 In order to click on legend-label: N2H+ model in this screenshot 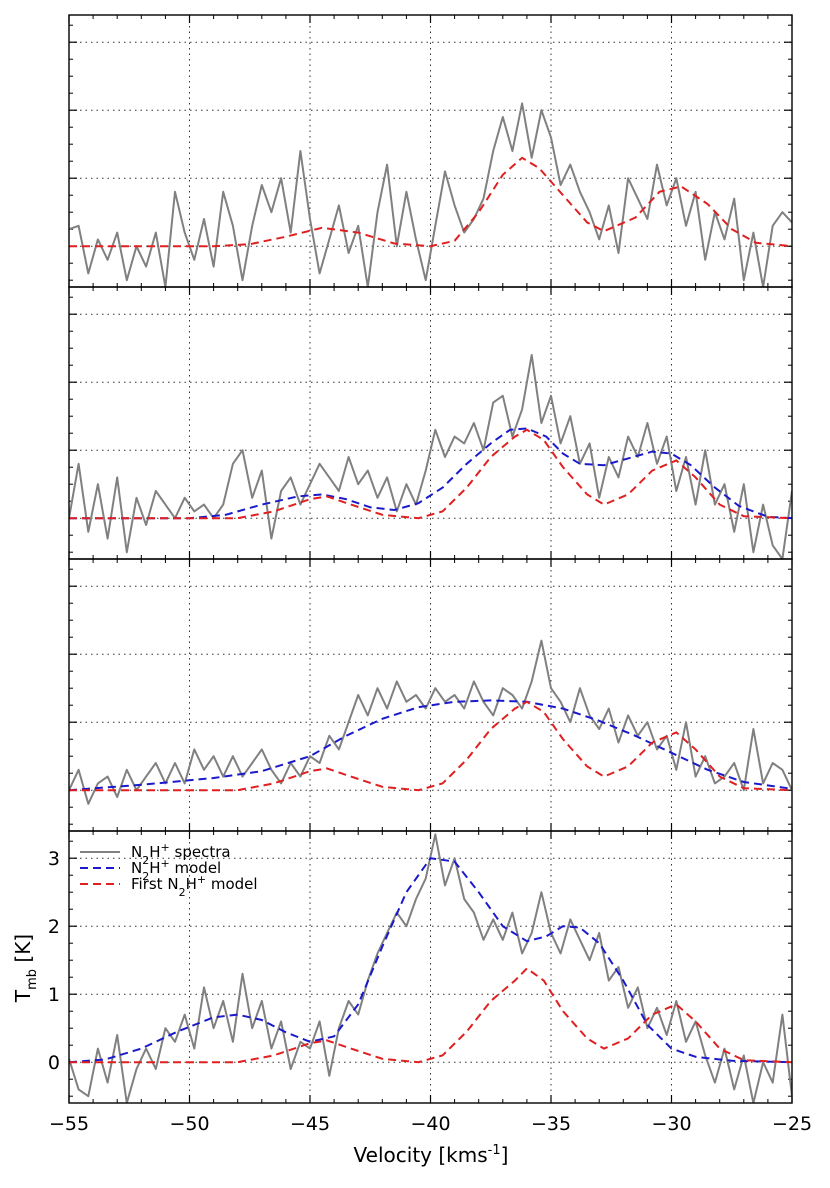, I will do `click(176, 870)`.